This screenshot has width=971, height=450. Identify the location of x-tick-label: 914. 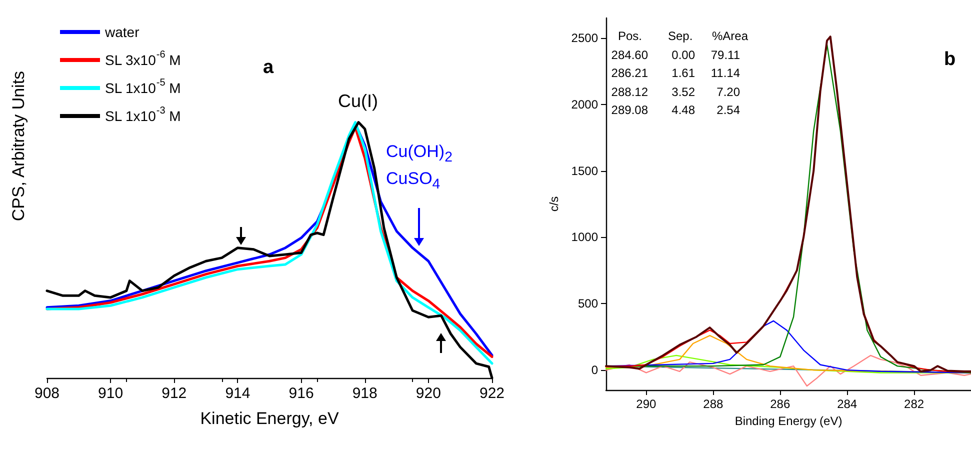
(237, 393).